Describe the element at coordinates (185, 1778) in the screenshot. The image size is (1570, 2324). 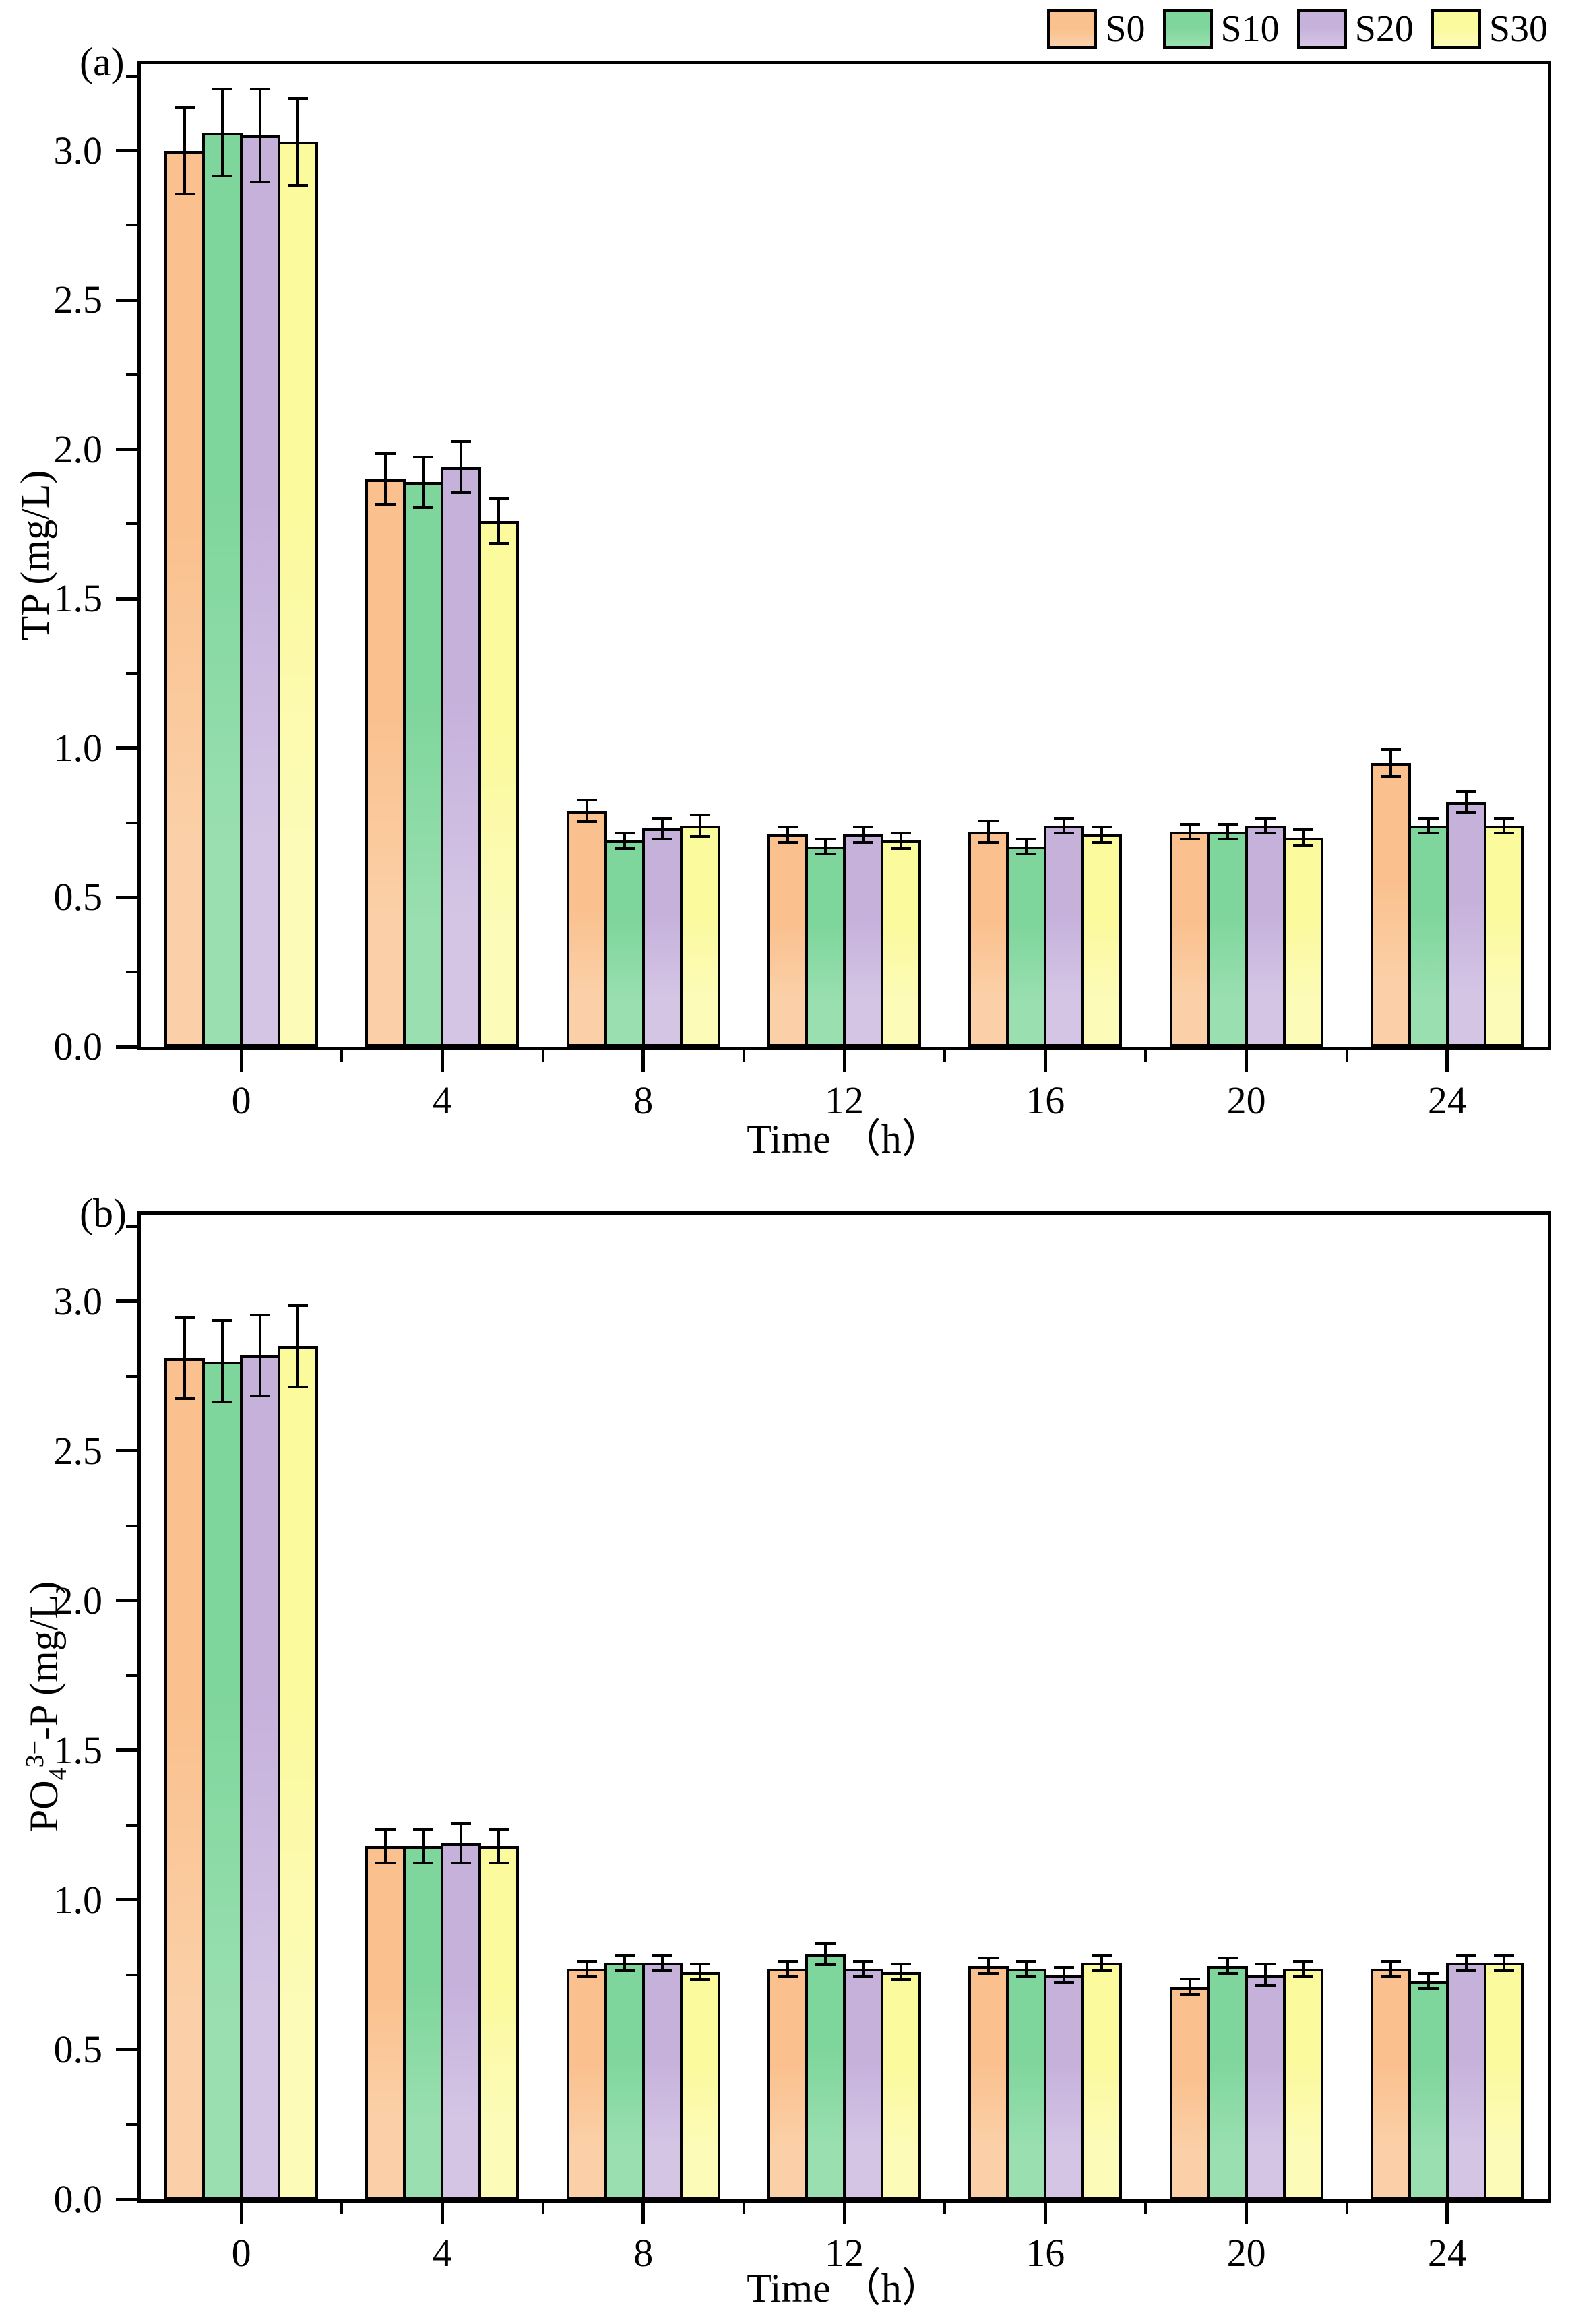
I see `bar-b-0h-s0` at that location.